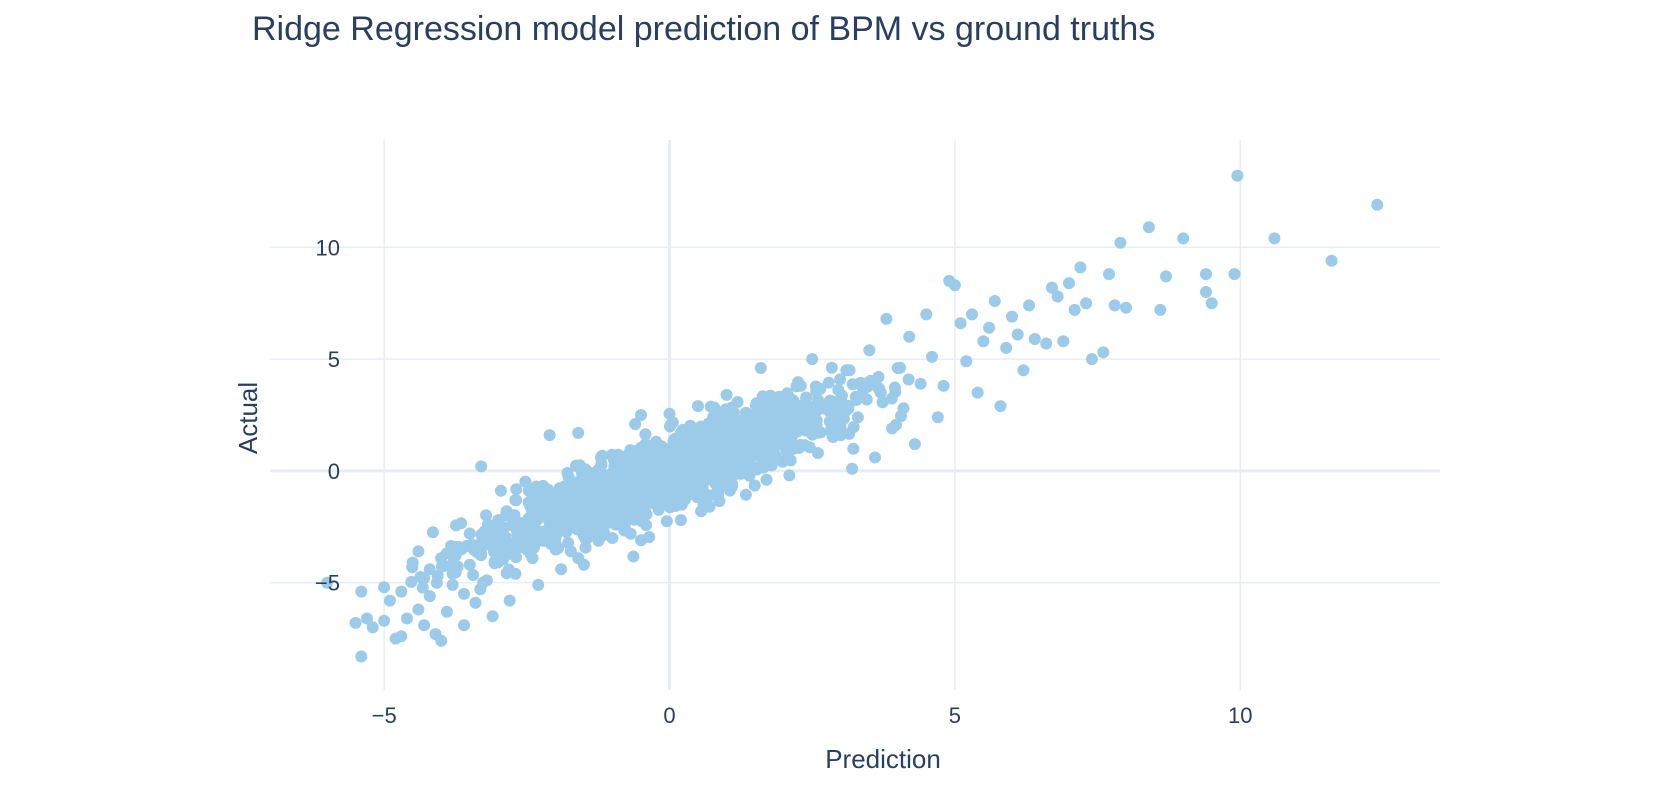 This screenshot has height=789, width=1654. What do you see at coordinates (327, 583) in the screenshot?
I see `y-tick-label: −5` at bounding box center [327, 583].